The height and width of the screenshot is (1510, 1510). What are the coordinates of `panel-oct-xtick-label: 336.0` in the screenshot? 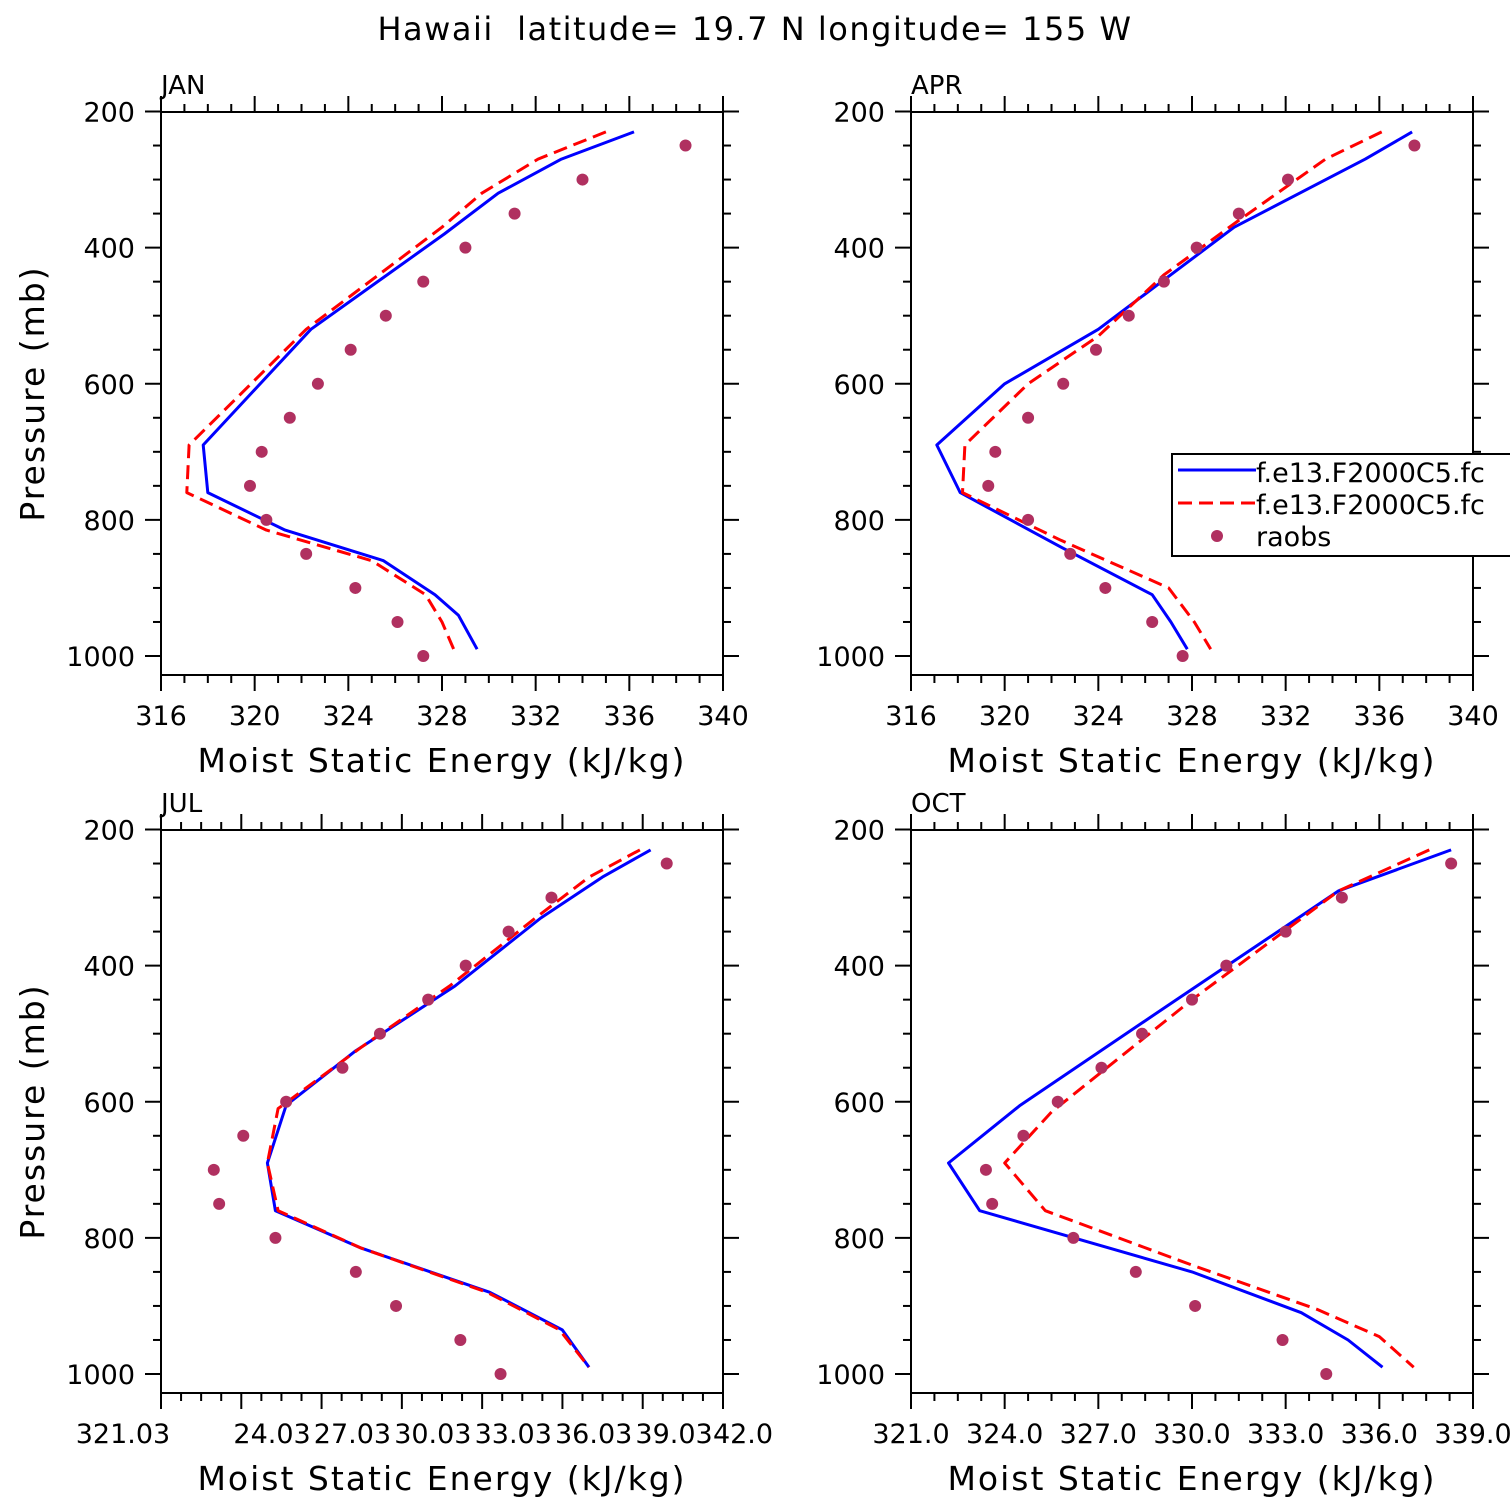 It's located at (1379, 1434).